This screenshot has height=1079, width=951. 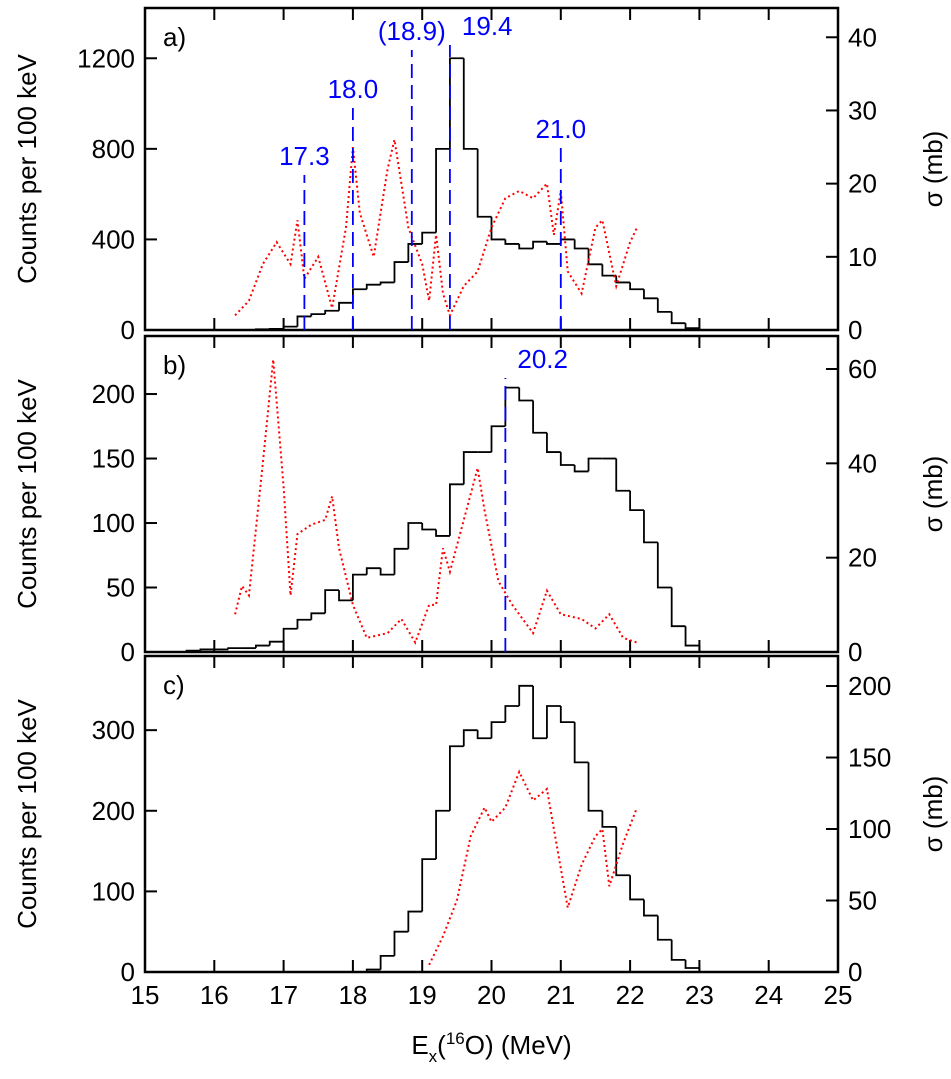 What do you see at coordinates (491, 995) in the screenshot?
I see `x-tick-label: 20` at bounding box center [491, 995].